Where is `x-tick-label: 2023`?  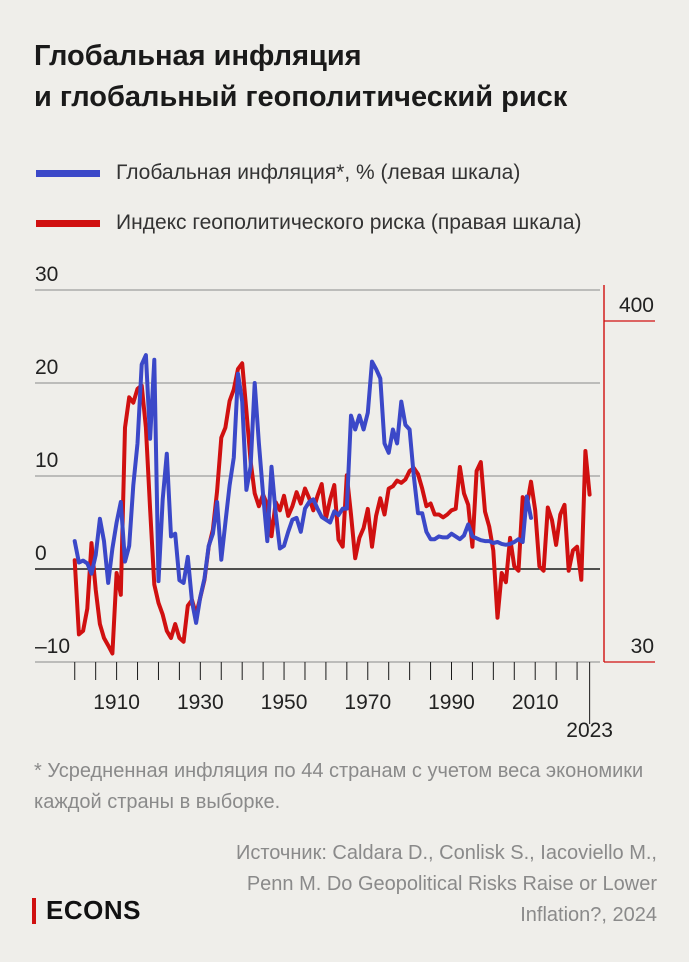
x-tick-label: 2023 is located at coordinates (589, 730).